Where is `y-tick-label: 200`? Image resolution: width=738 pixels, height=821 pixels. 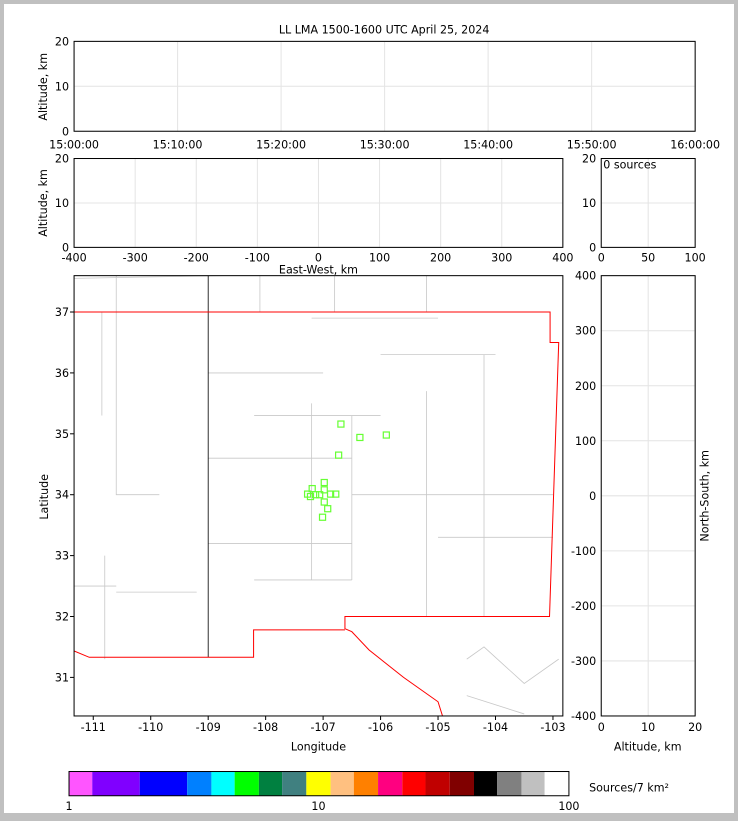 y-tick-label: 200 is located at coordinates (585, 386).